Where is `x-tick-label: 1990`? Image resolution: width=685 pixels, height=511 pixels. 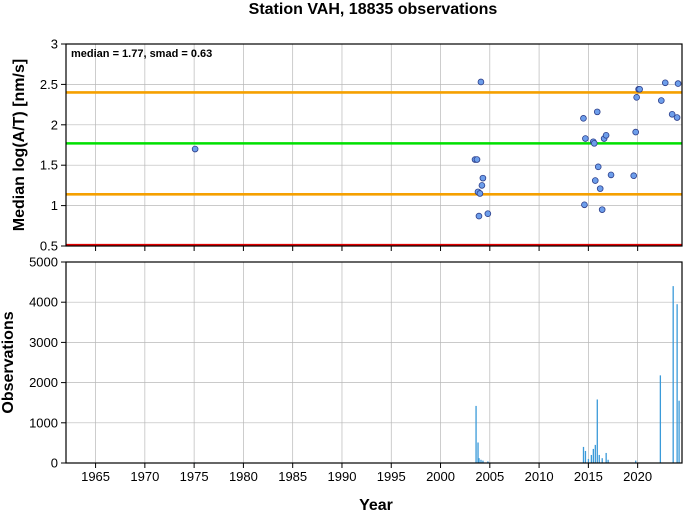 x-tick-label: 1990 is located at coordinates (342, 476).